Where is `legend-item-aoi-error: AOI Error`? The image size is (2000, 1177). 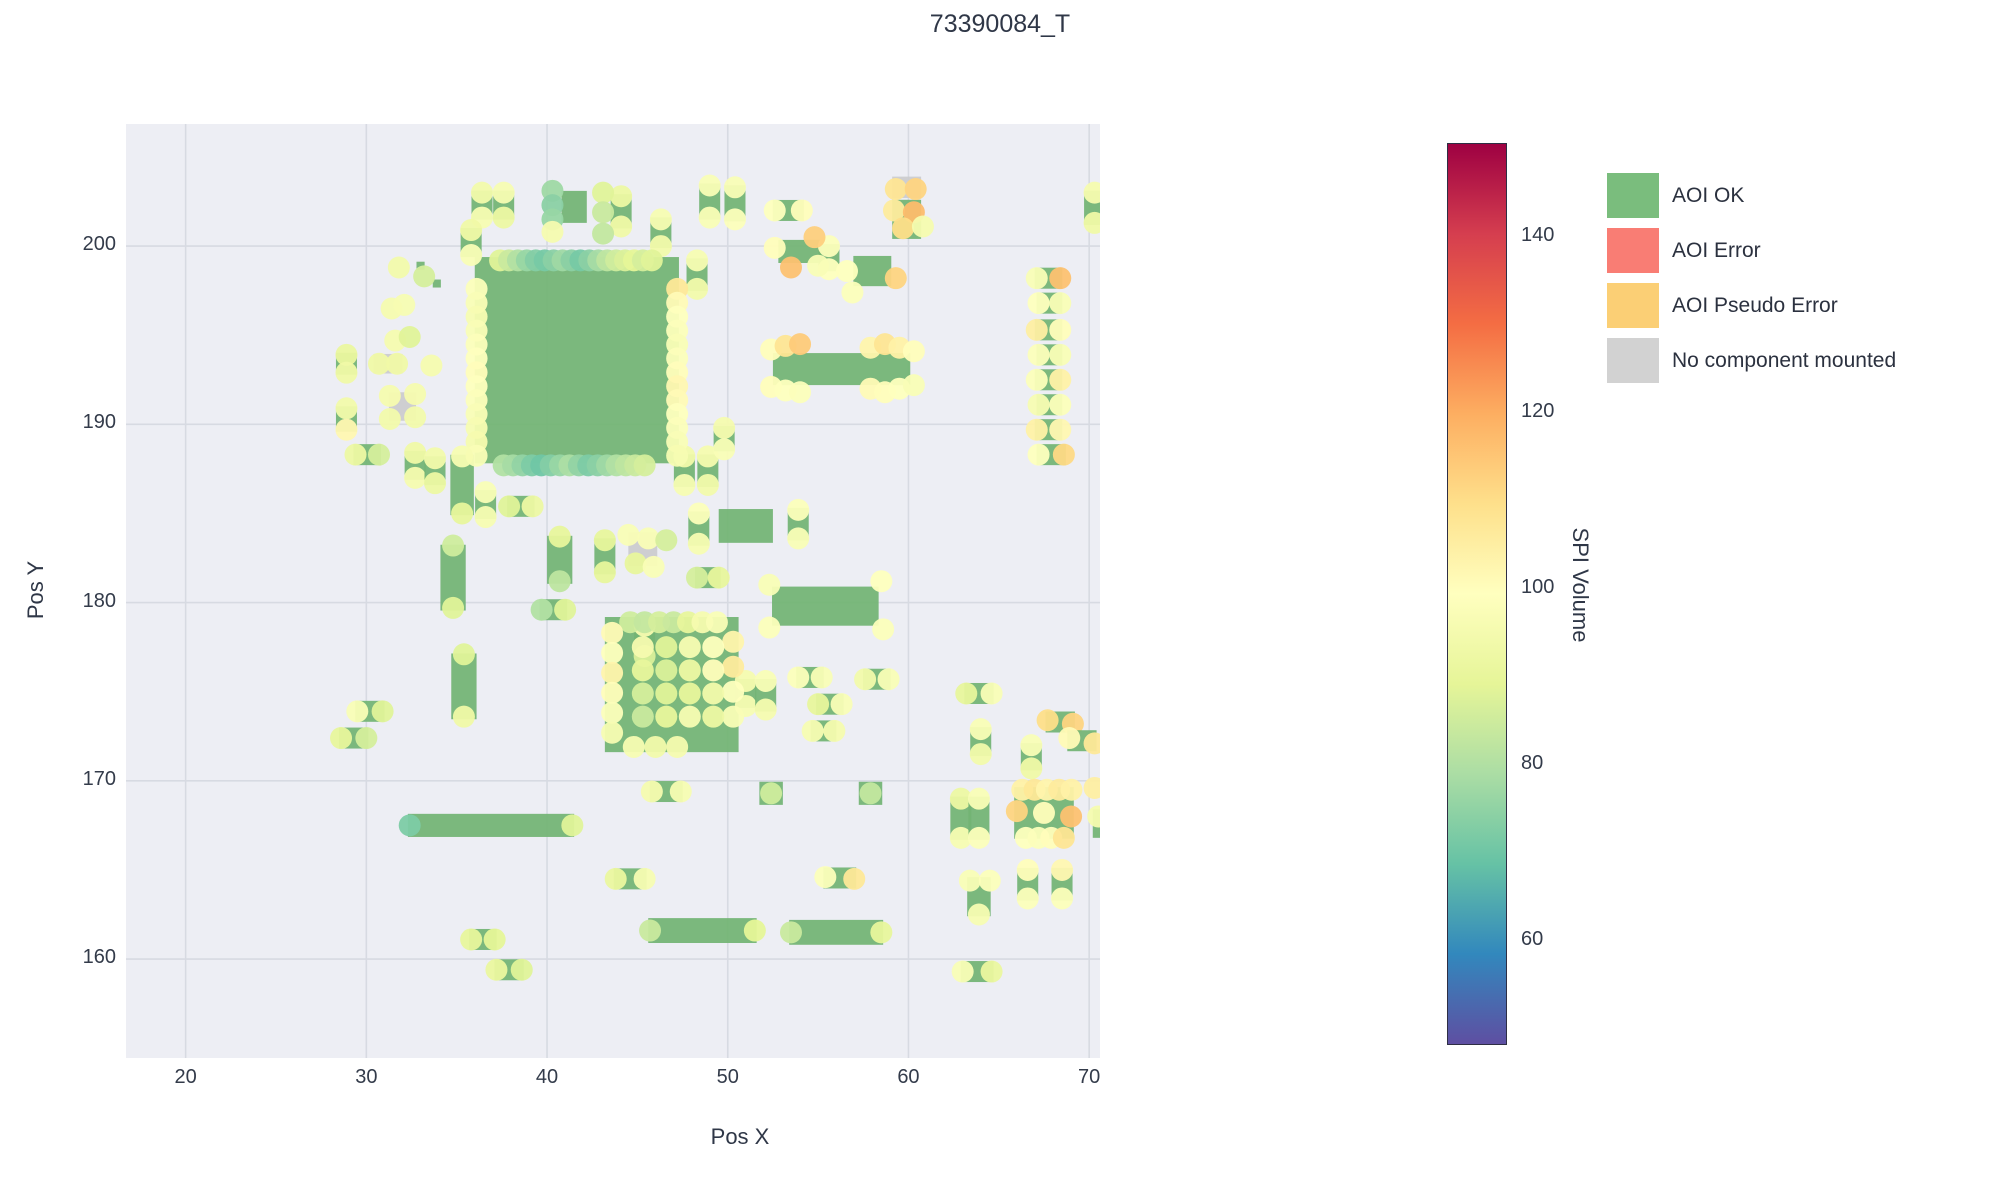
legend-item-aoi-error: AOI Error is located at coordinates (1751, 250).